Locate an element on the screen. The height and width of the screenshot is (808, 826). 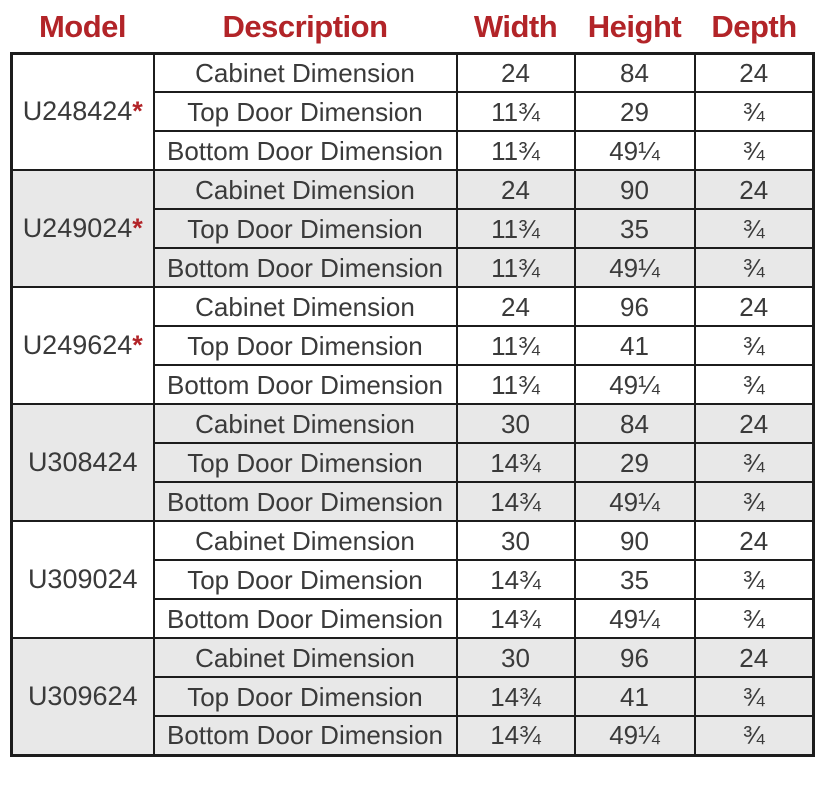
table-row: U308424 Cabinet Dimension 30 84 24 is located at coordinates (412, 462).